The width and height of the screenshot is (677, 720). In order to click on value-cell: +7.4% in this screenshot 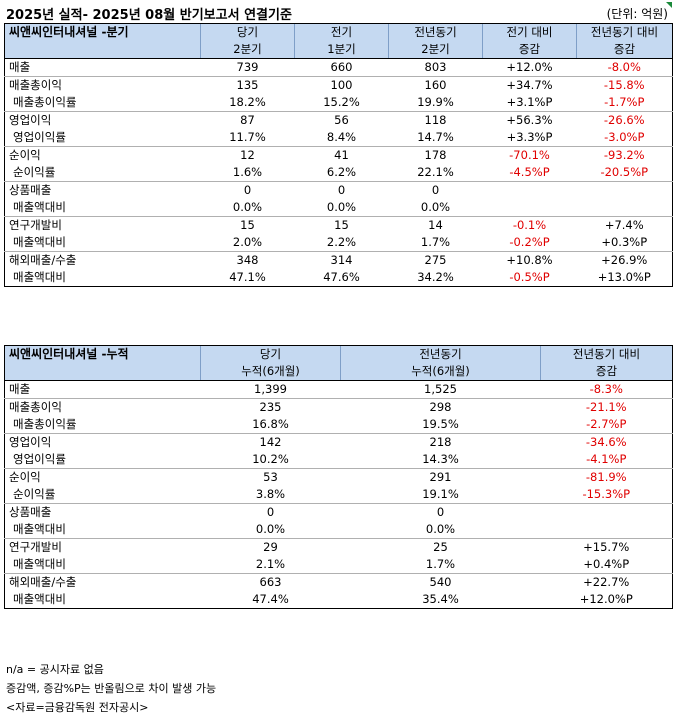, I will do `click(624, 225)`.